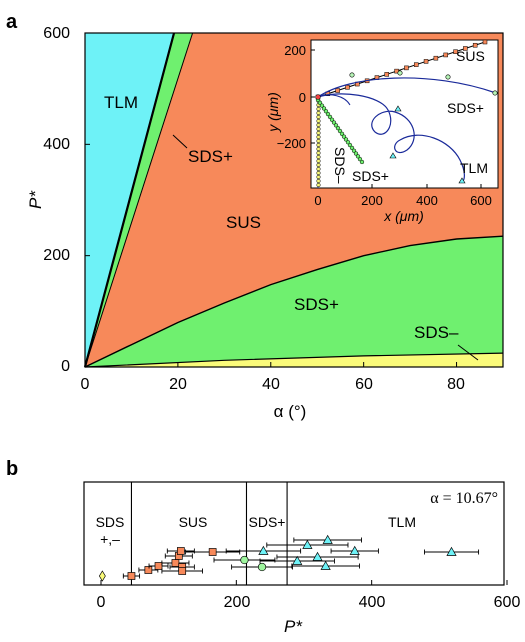  I want to click on b-xtick-400: 400, so click(372, 602).